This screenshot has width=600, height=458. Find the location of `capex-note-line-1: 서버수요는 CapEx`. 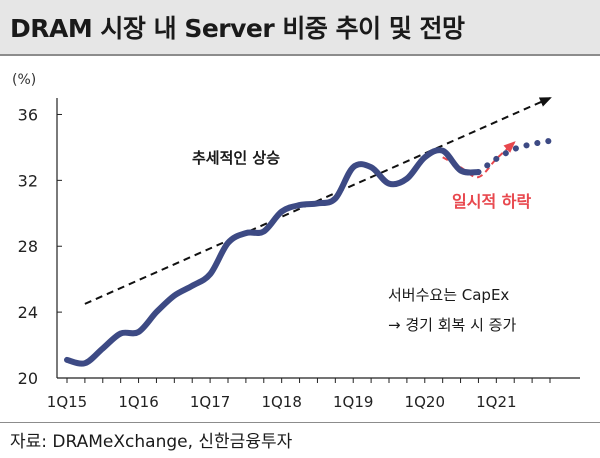

capex-note-line-1: 서버수요는 CapEx is located at coordinates (448, 295).